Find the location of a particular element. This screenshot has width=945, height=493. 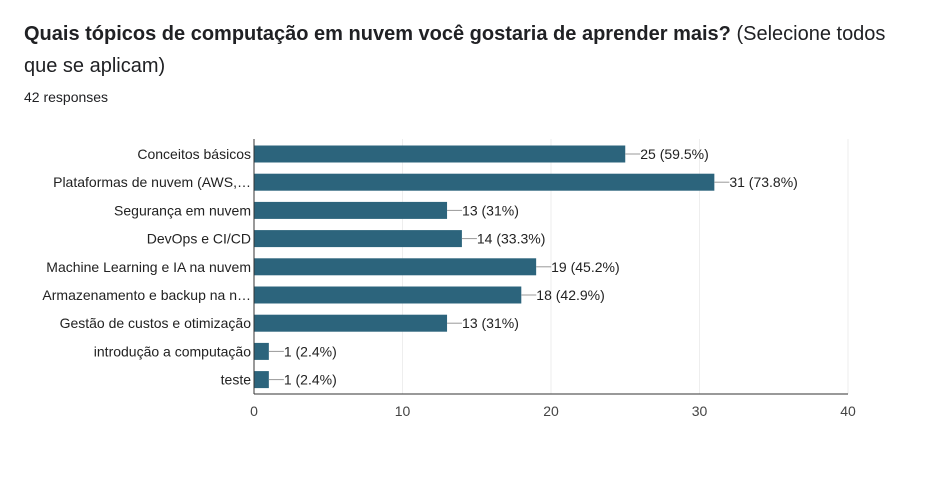

data-label: 19 (45.2%) is located at coordinates (585, 267).